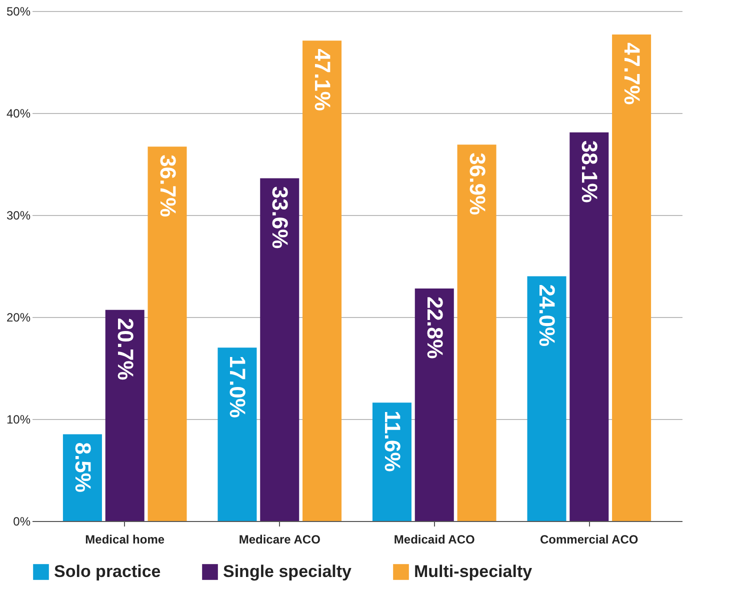 The width and height of the screenshot is (735, 606). I want to click on x-tick-label: Medicaid ACO, so click(434, 539).